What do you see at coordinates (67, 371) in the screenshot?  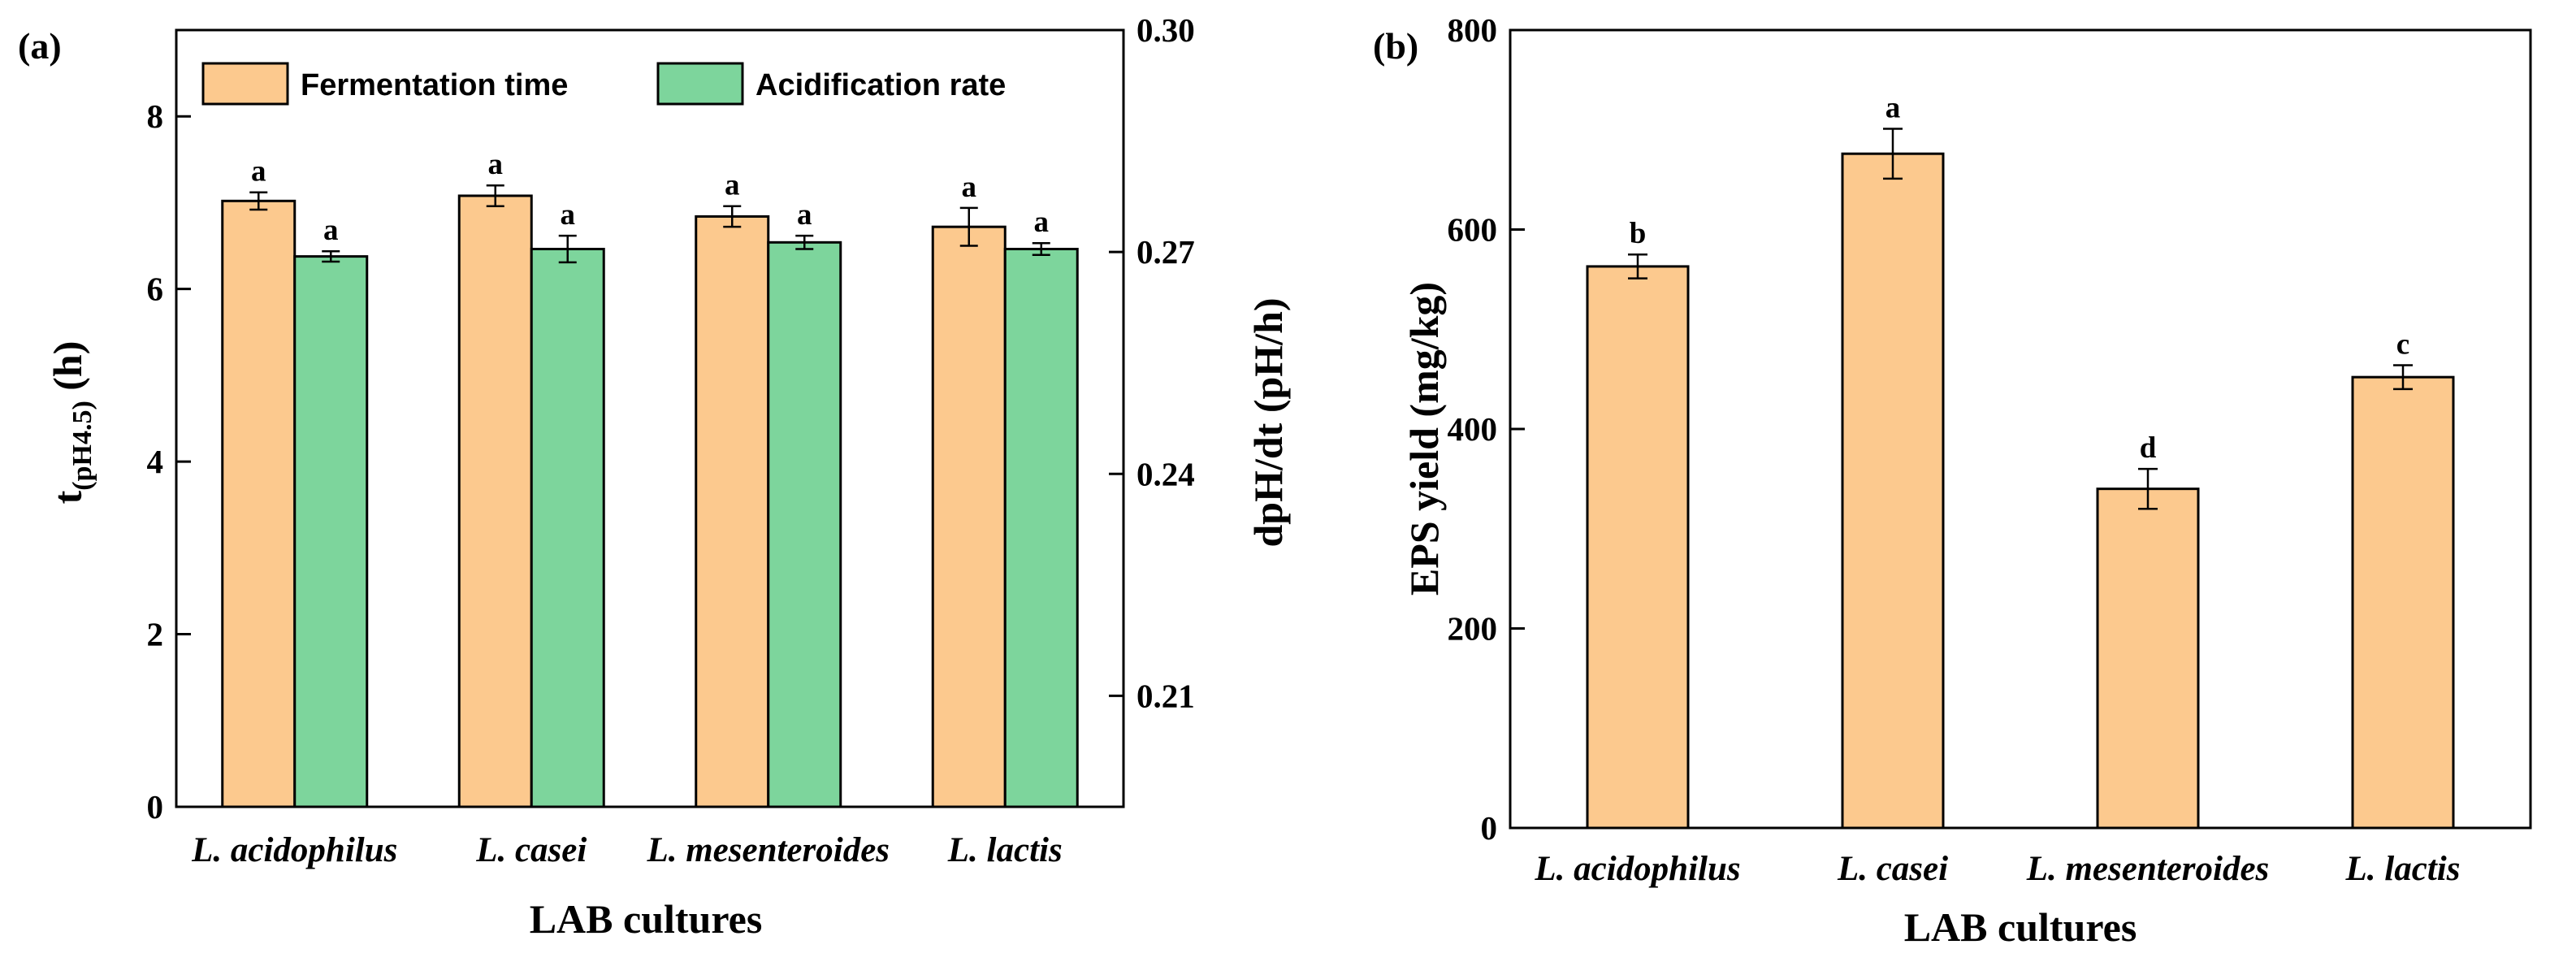 I see `panel-a-y-axis-title-unit: (h)` at bounding box center [67, 371].